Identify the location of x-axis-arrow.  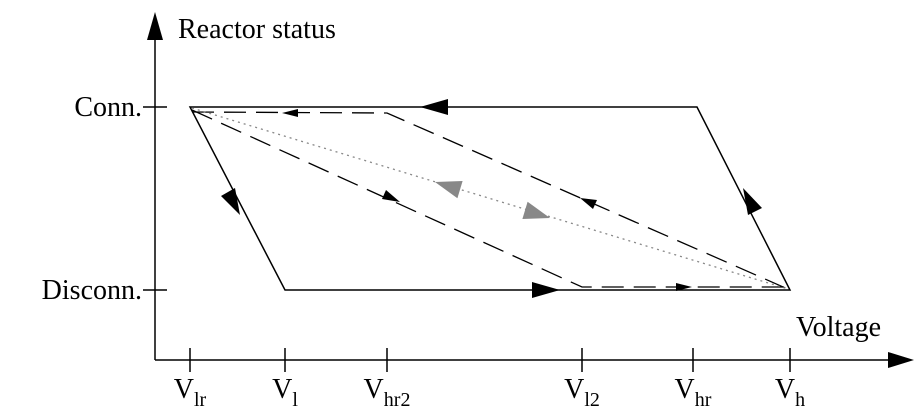
(901, 360).